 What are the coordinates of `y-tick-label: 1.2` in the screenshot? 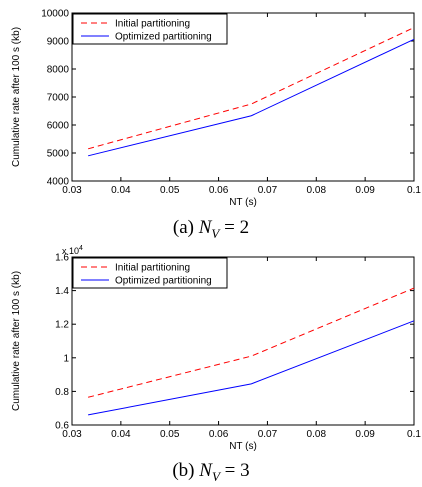 It's located at (62, 325).